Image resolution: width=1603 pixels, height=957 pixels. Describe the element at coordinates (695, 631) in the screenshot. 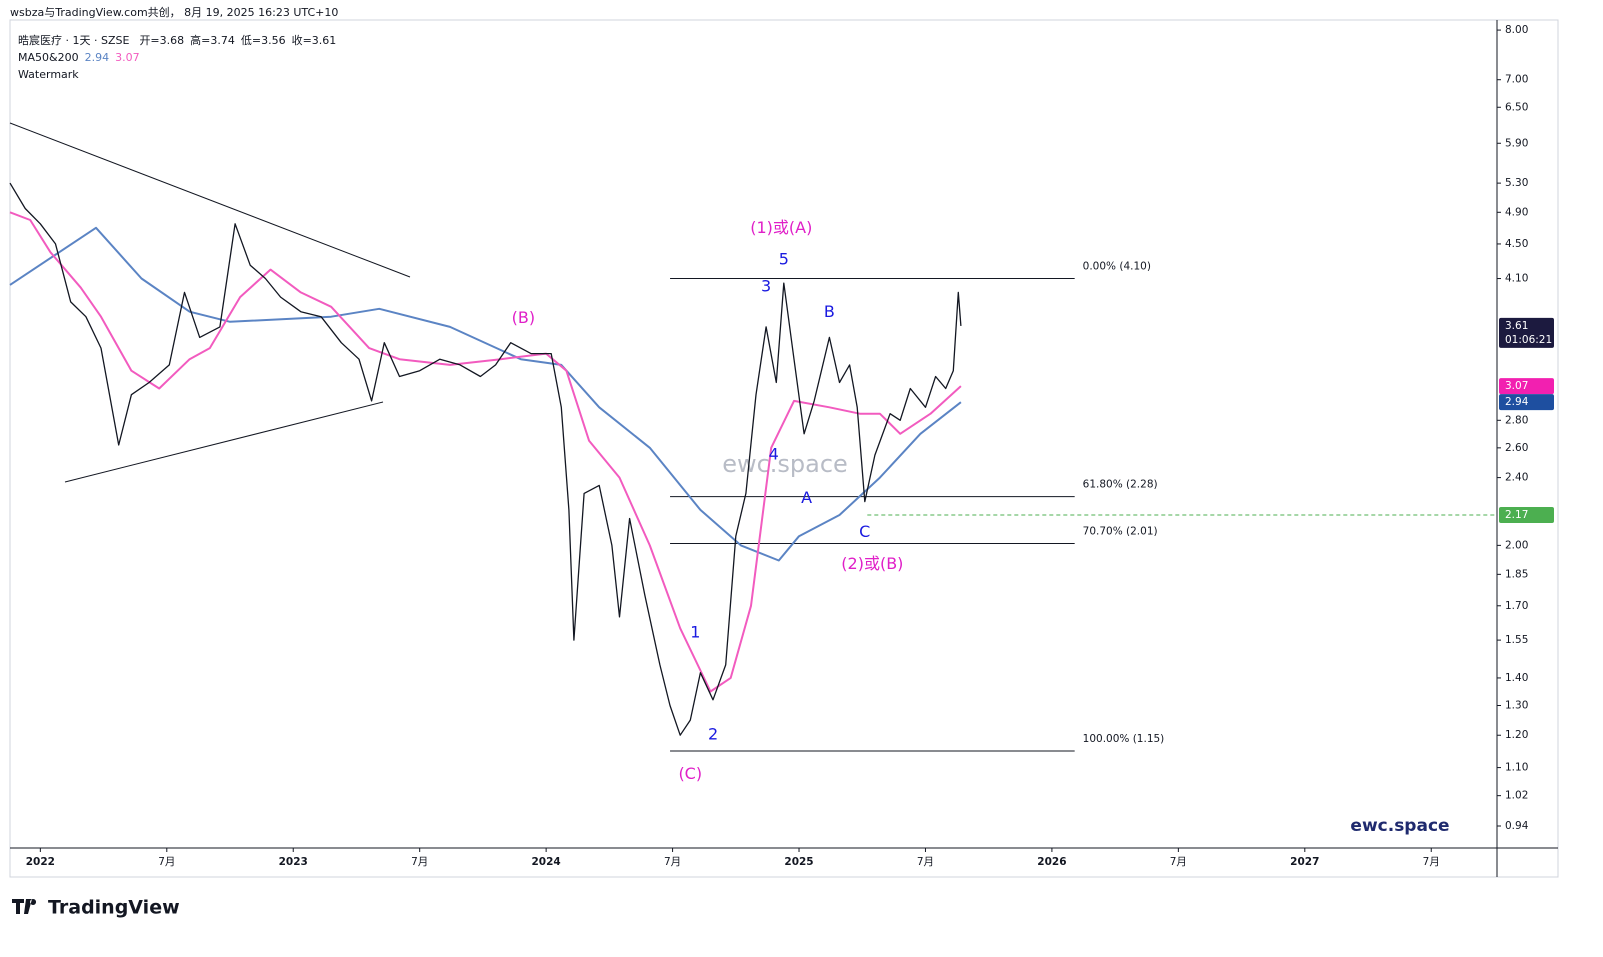

I see `wave-label: 1` at that location.